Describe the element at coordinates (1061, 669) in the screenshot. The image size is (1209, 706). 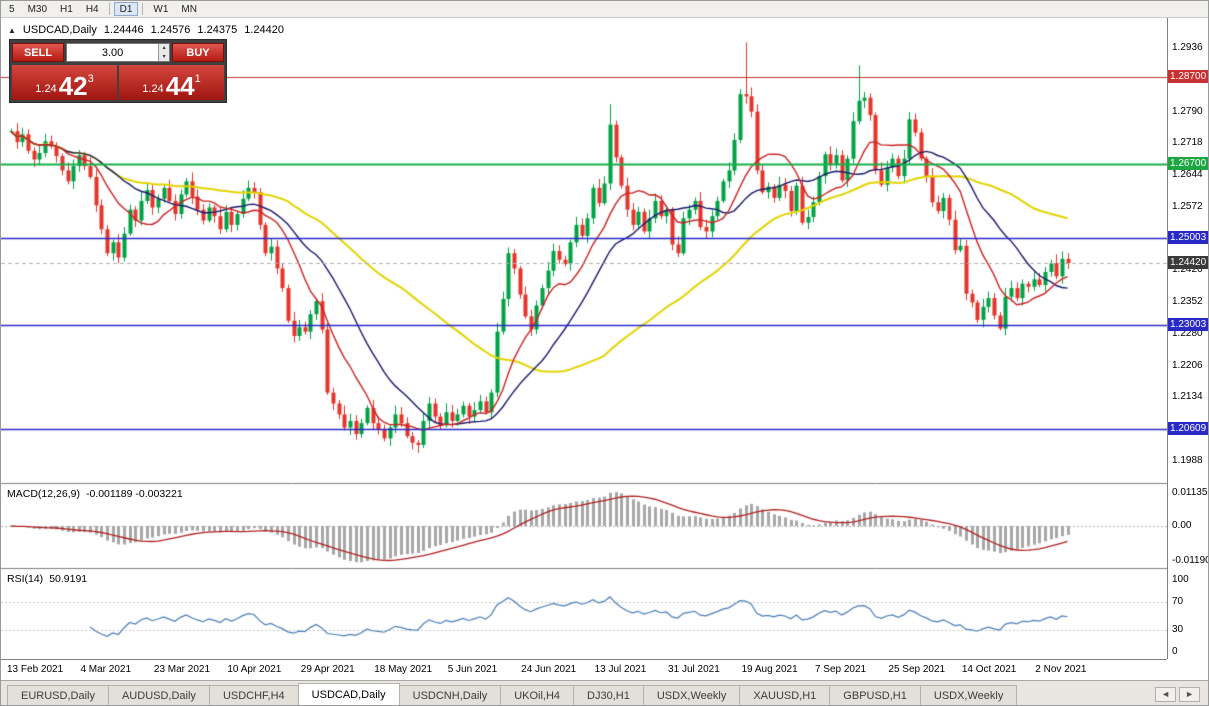
I see `date-axis-label: 2 Nov 2021` at that location.